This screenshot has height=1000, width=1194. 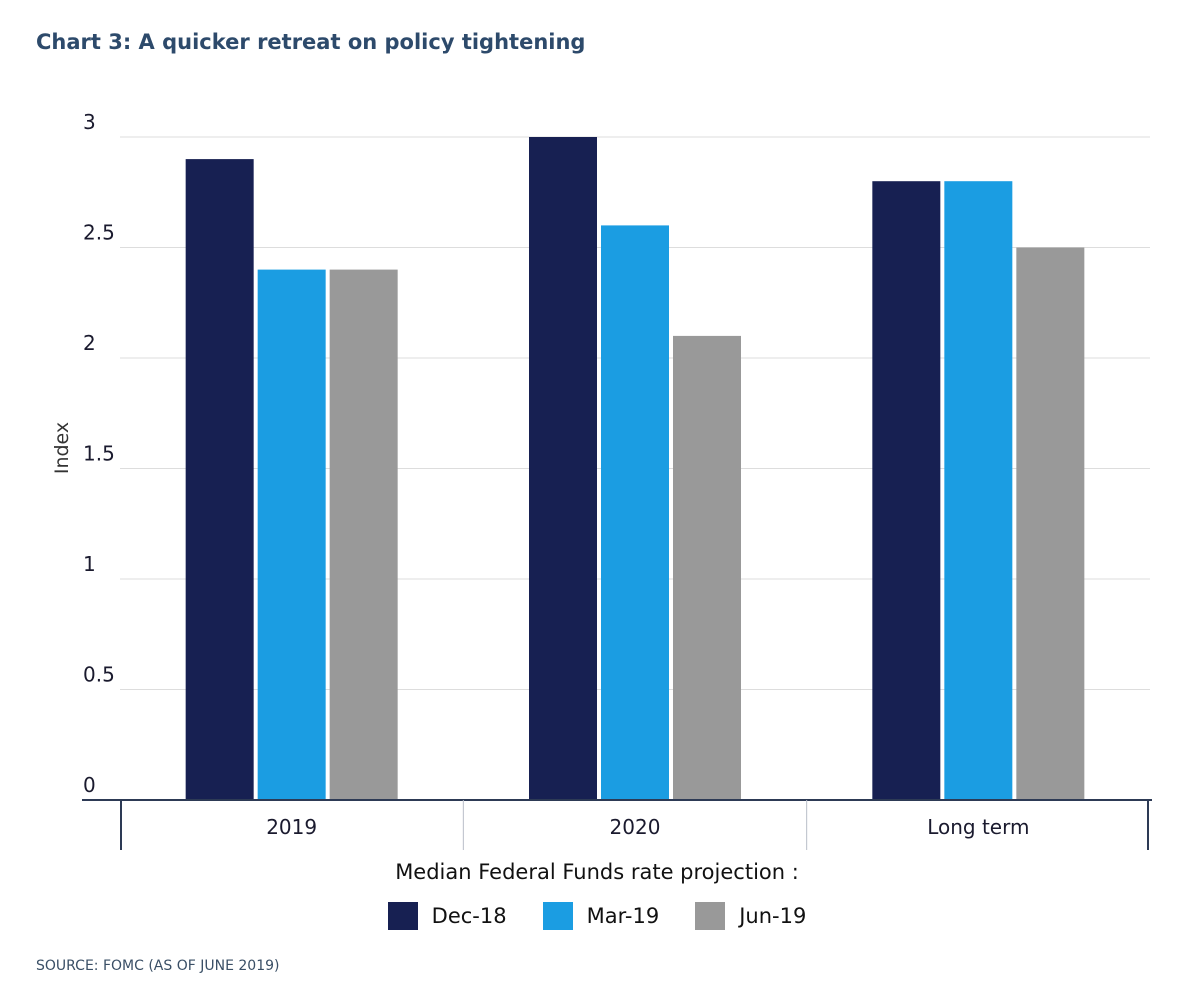 What do you see at coordinates (635, 512) in the screenshot?
I see `bar-mar-19-2020` at bounding box center [635, 512].